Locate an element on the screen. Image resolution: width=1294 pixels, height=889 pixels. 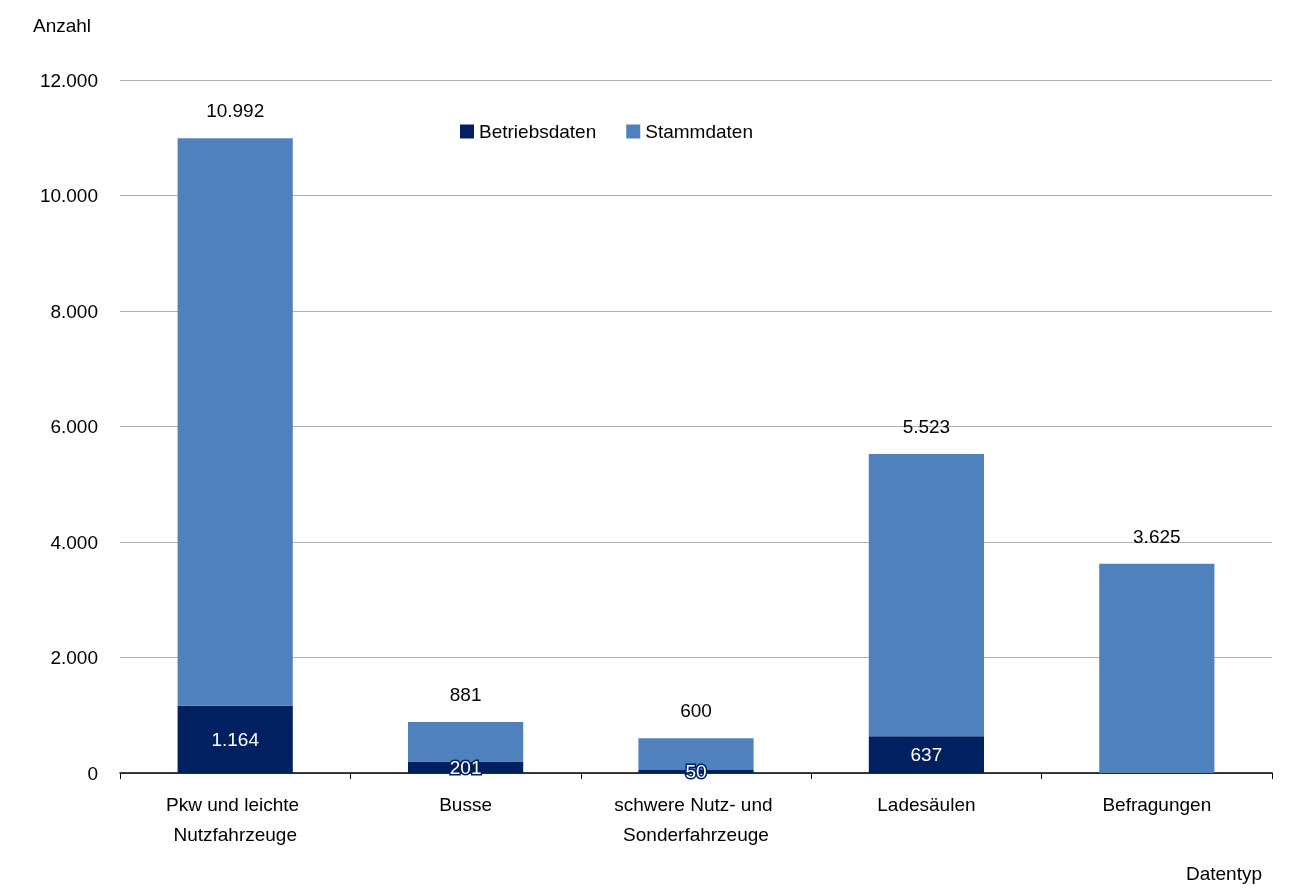
data-label: 1.164 is located at coordinates (235, 739).